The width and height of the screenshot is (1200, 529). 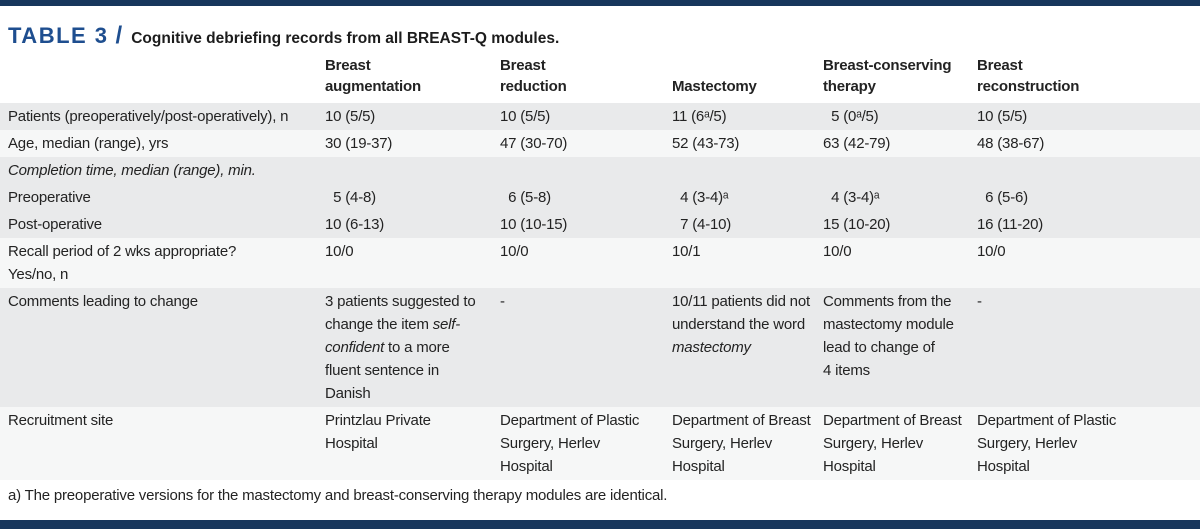 What do you see at coordinates (586, 143) in the screenshot?
I see `data-cell: 47 (30-70)` at bounding box center [586, 143].